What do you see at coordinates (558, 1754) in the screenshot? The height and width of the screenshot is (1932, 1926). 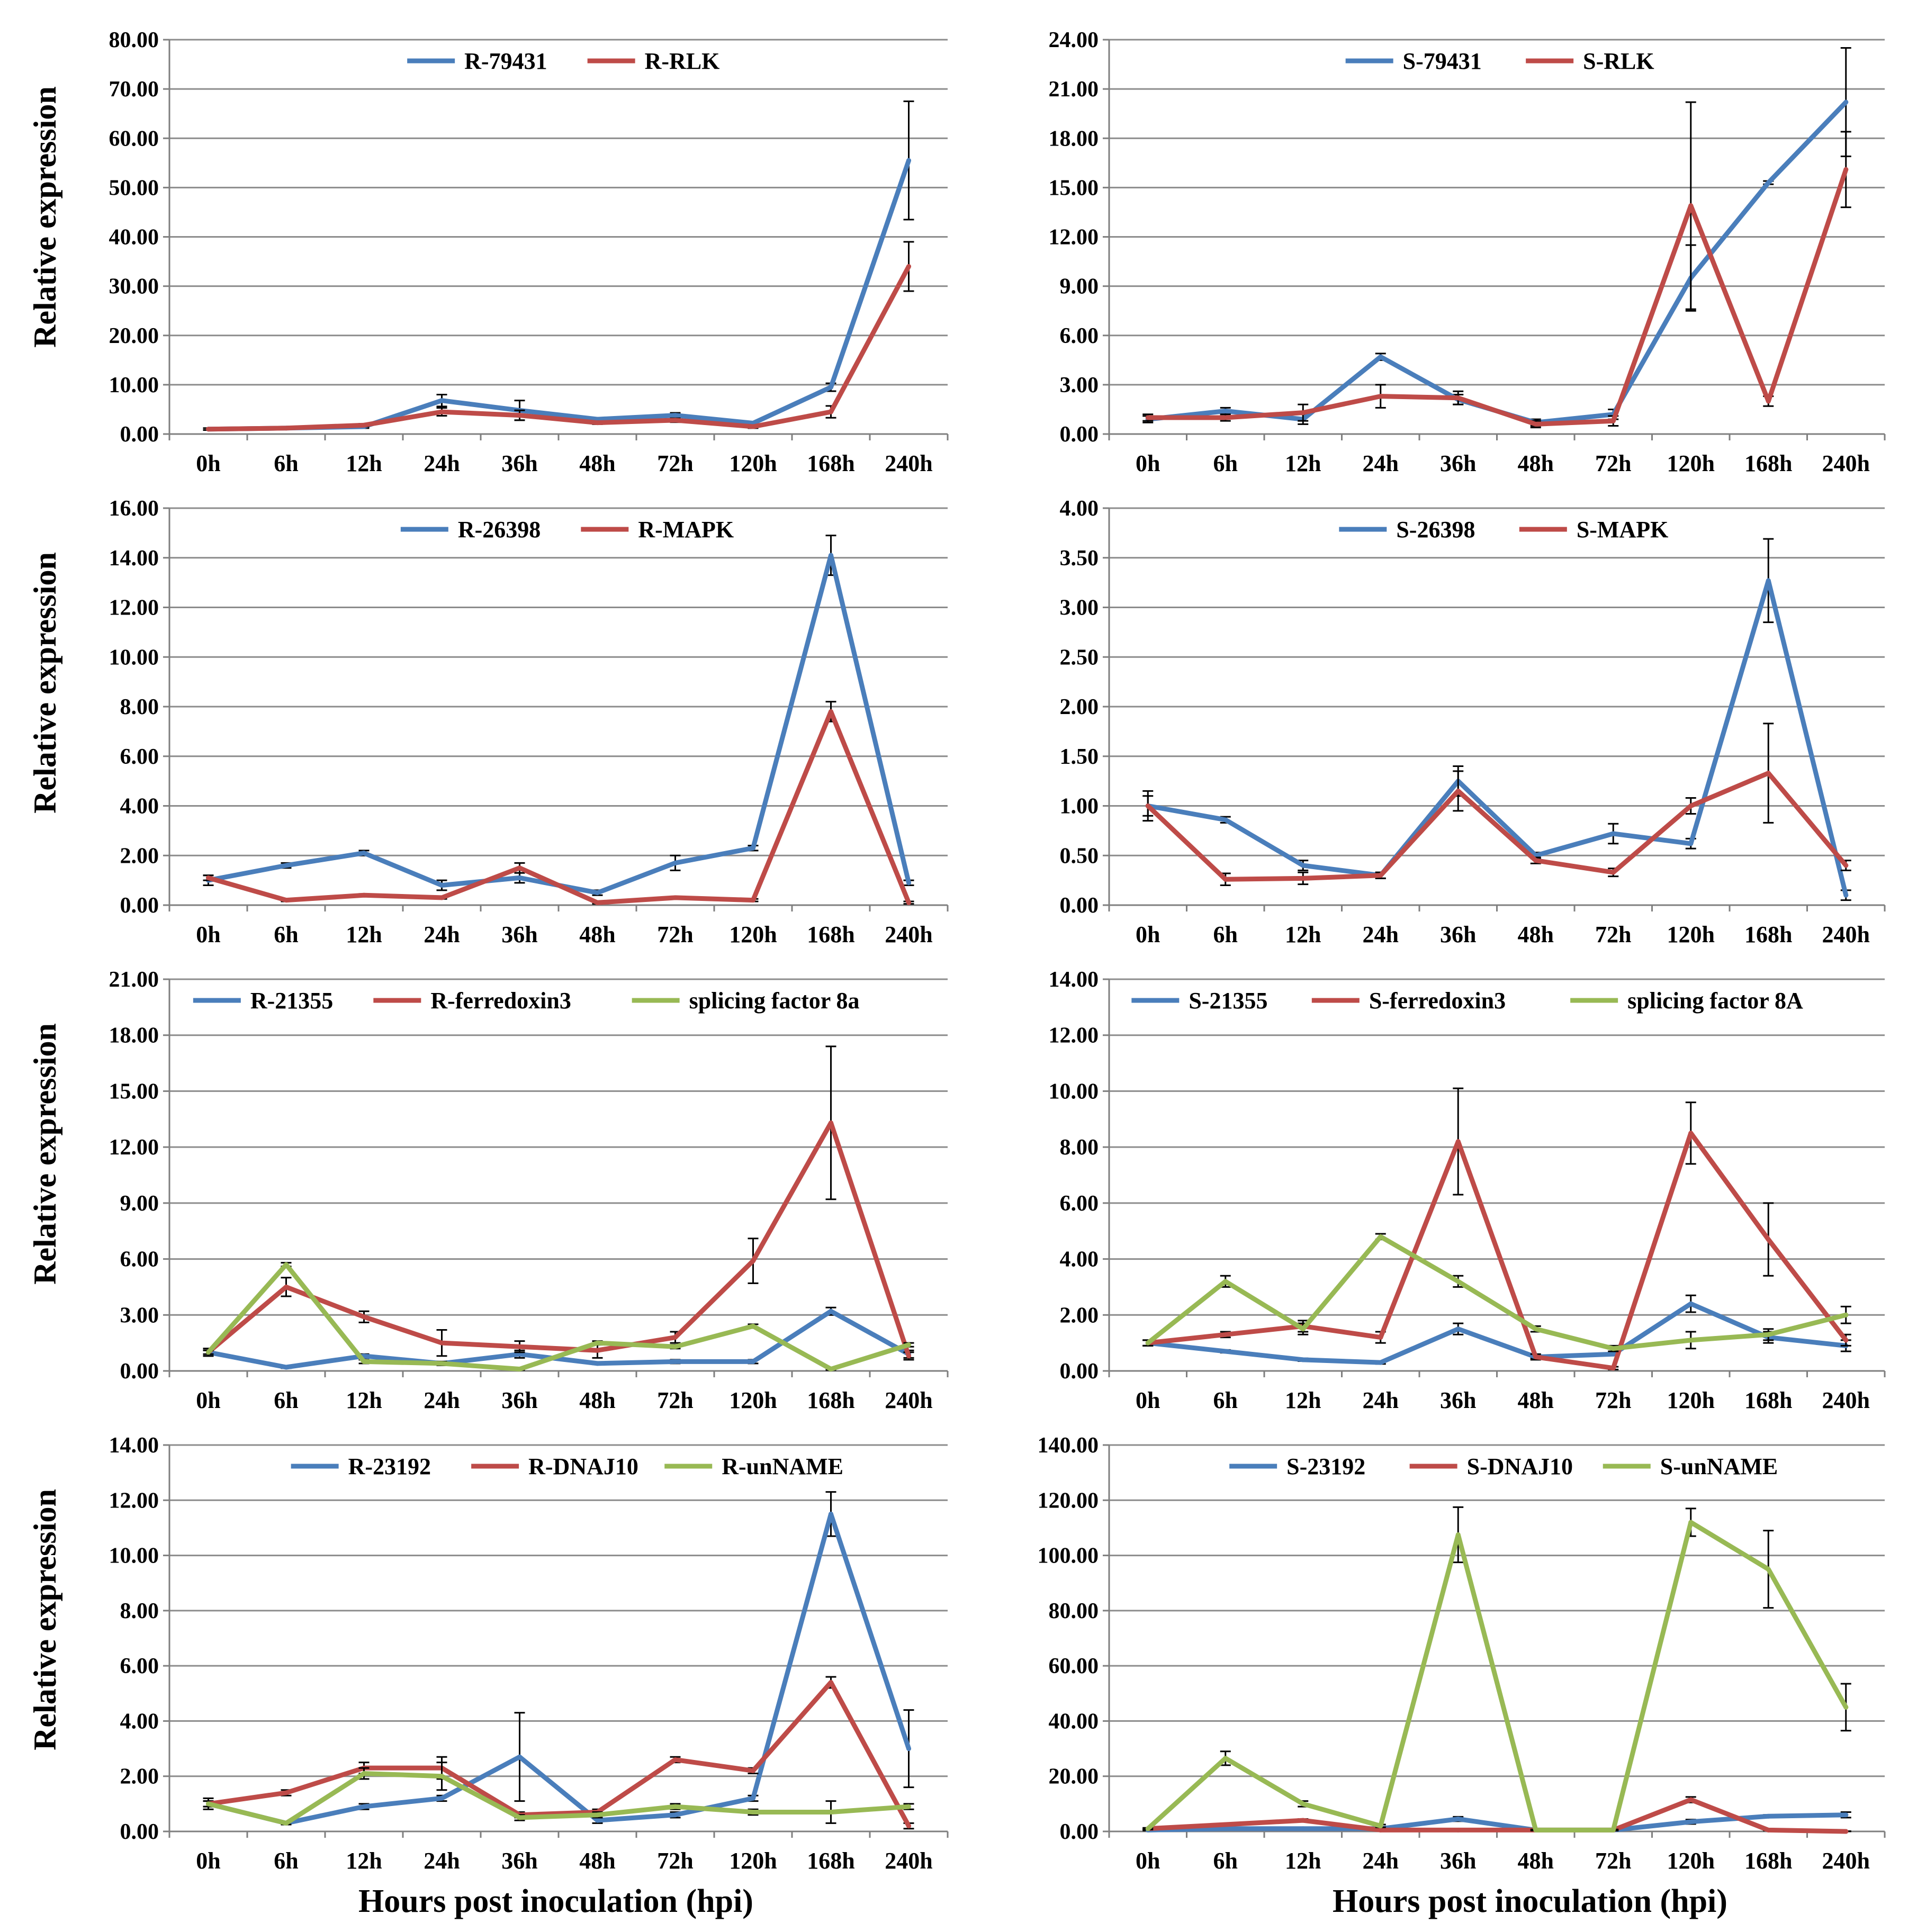 I see `series-line-r-dnaj10` at bounding box center [558, 1754].